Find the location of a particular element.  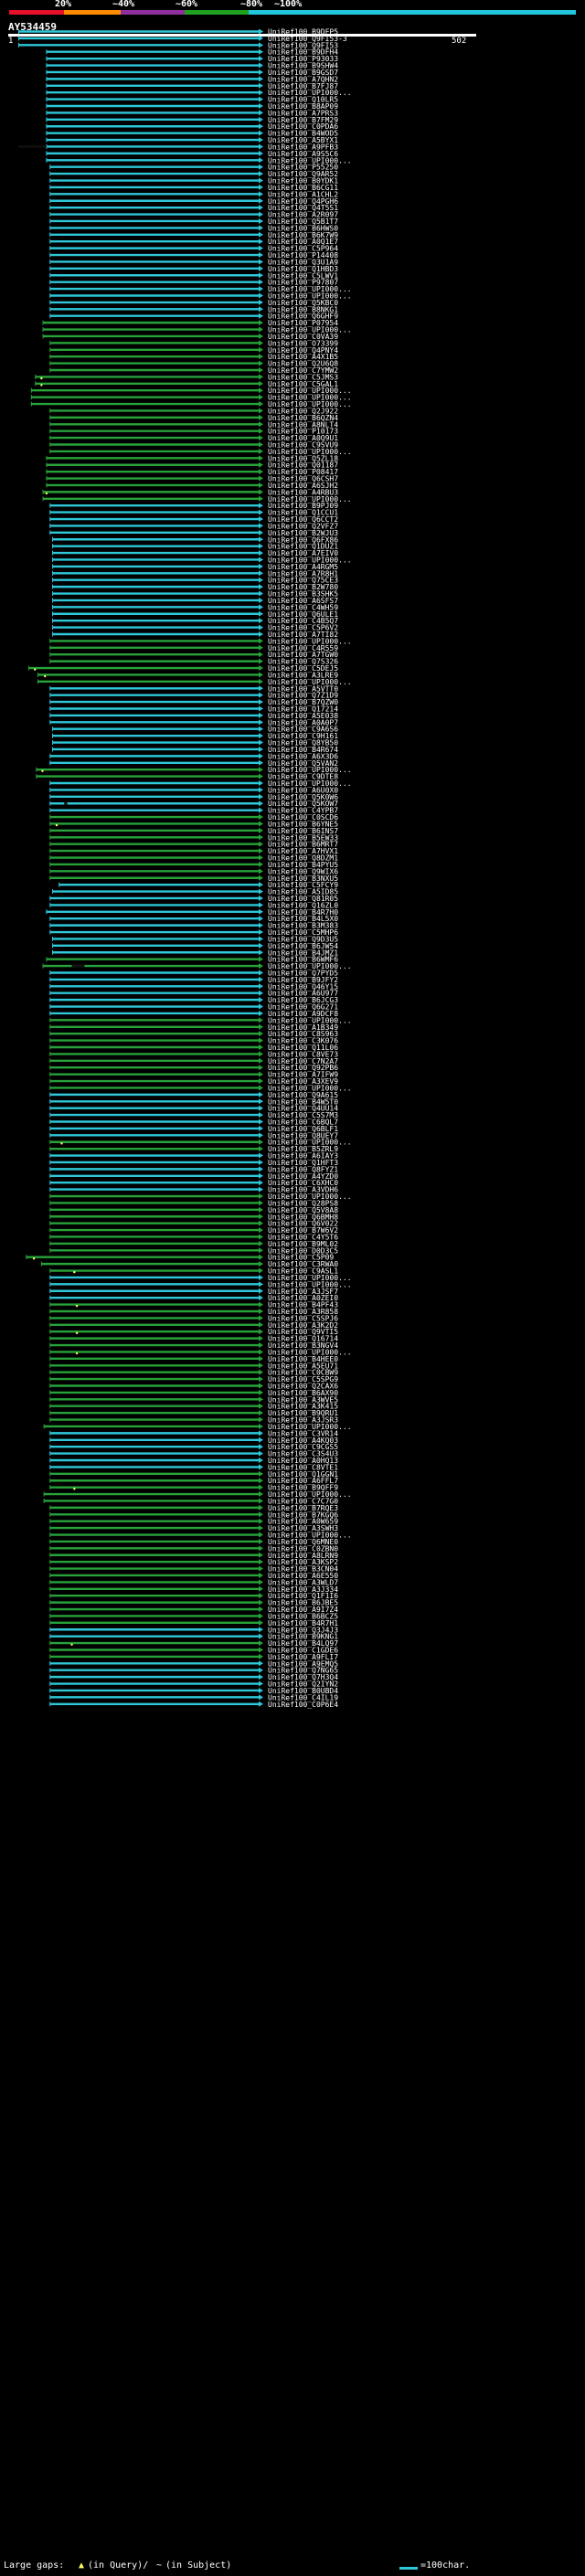

hit-label: UniRef100_A7QHN2 is located at coordinates (303, 79).